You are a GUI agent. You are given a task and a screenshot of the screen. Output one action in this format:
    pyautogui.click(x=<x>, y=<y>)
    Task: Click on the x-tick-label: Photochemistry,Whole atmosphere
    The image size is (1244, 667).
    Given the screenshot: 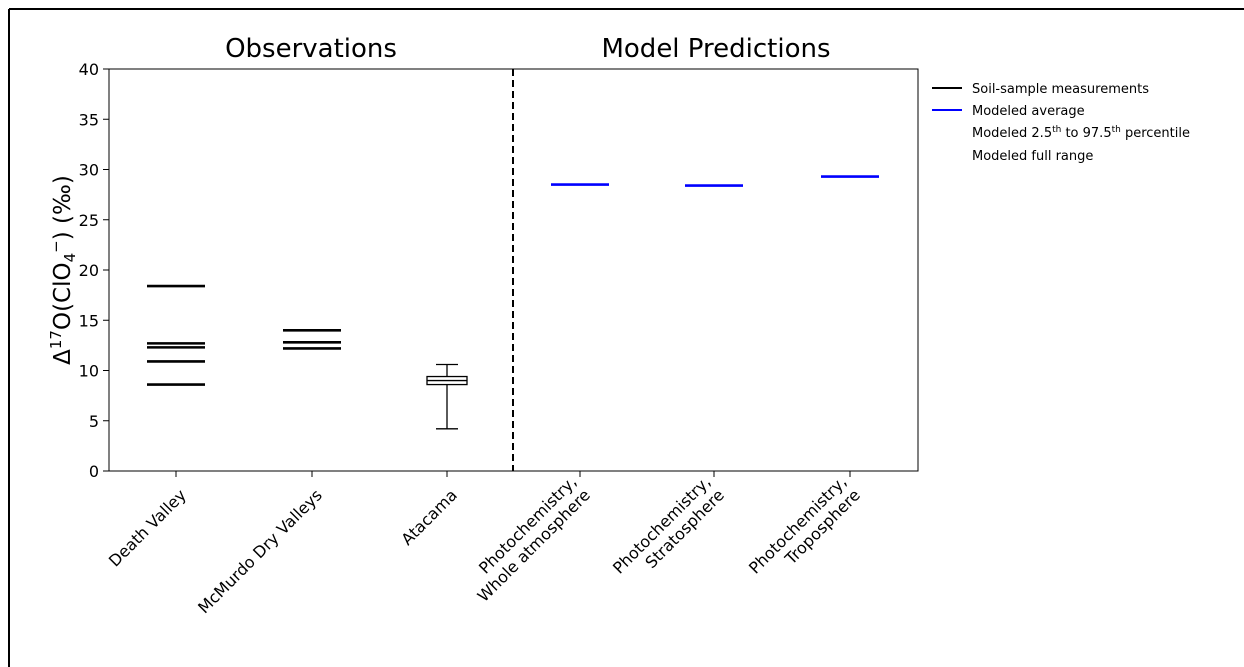 What is the action you would take?
    pyautogui.click(x=527, y=539)
    